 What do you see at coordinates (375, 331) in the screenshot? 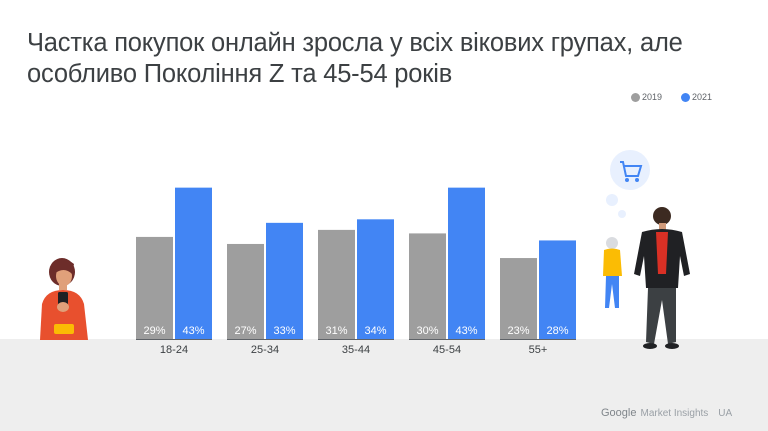
I see `data-label-2021-35-44: 34%` at bounding box center [375, 331].